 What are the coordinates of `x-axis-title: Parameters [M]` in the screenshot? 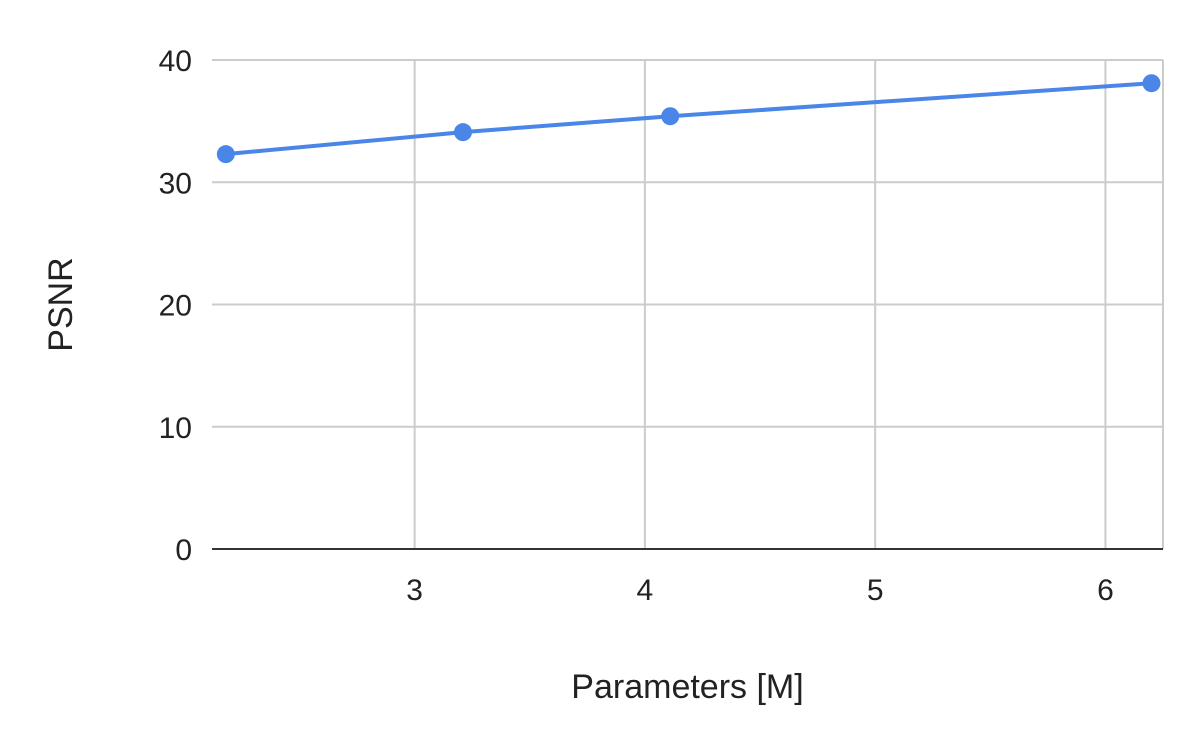 It's located at (687, 687).